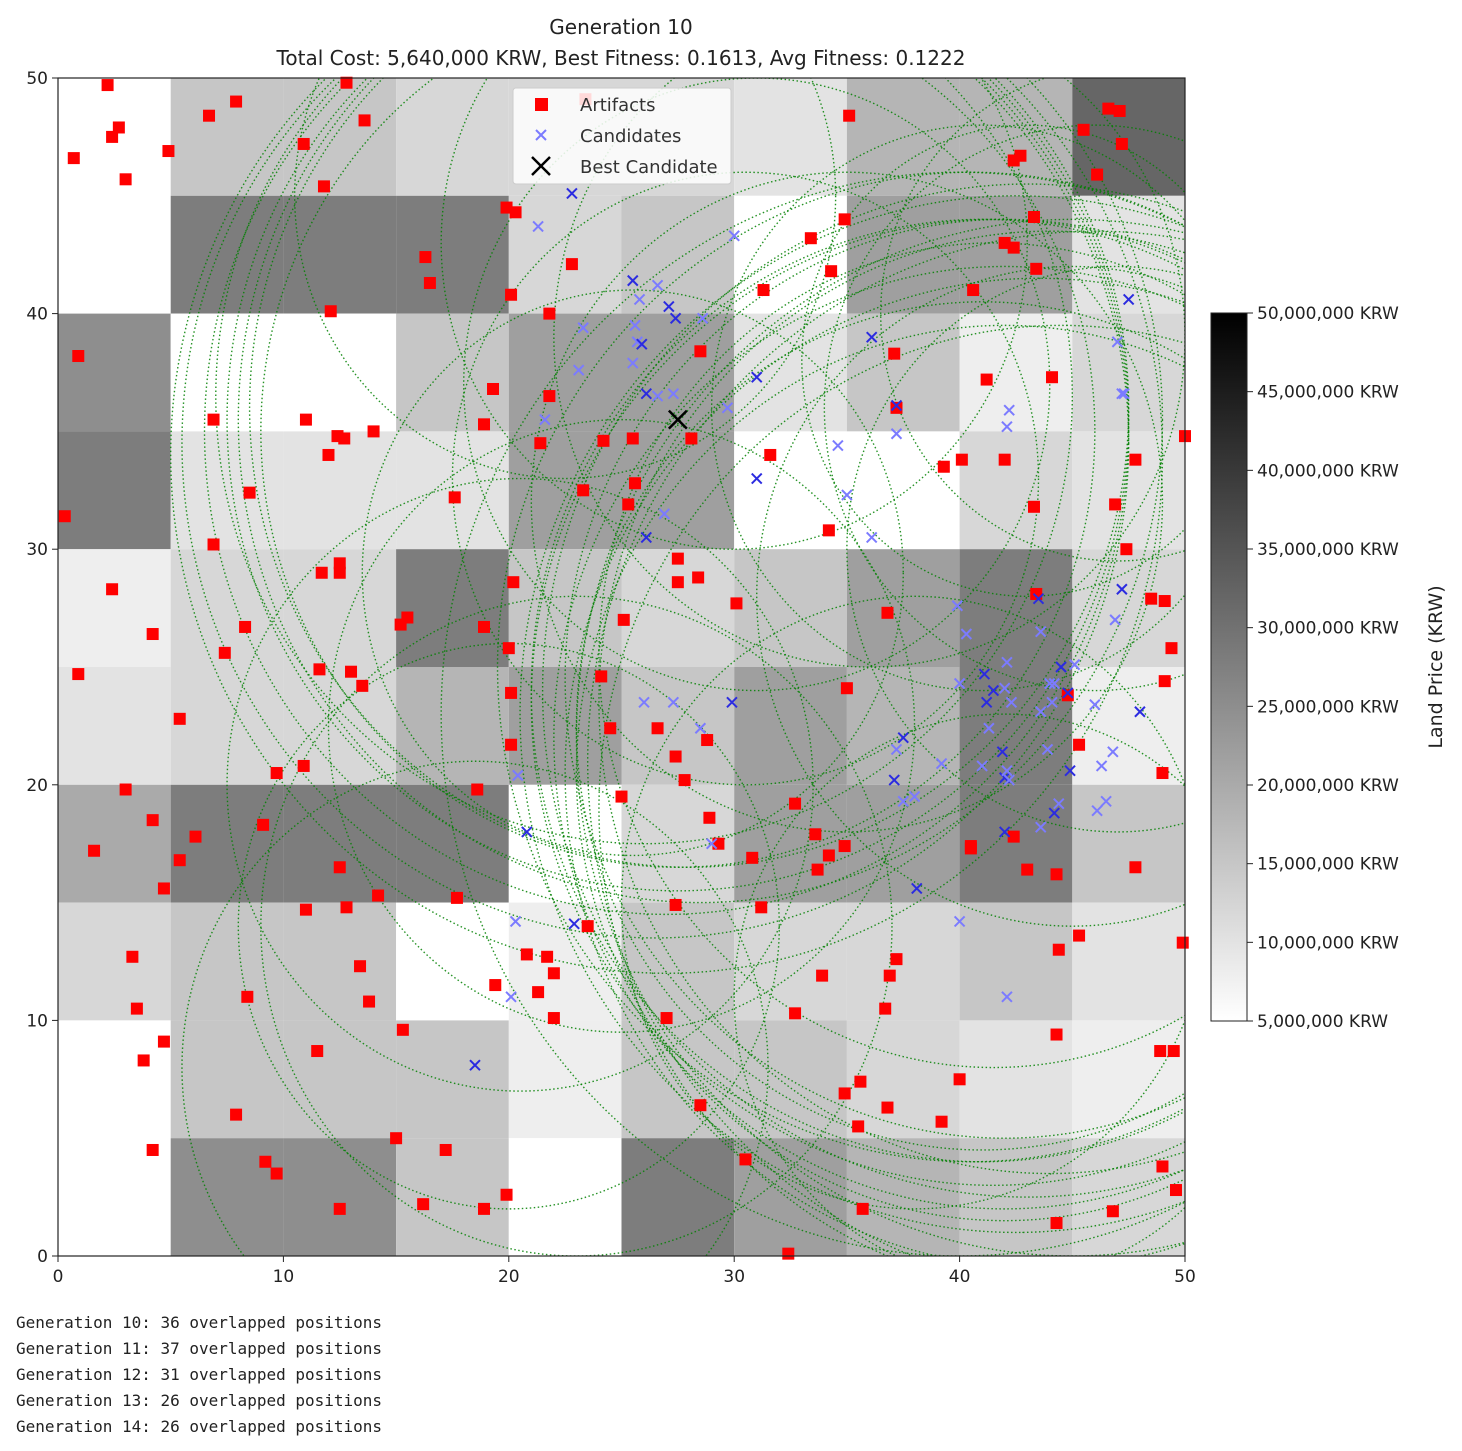  Describe the element at coordinates (617, 105) in the screenshot. I see `legend-artifacts-label: Artifacts` at that location.